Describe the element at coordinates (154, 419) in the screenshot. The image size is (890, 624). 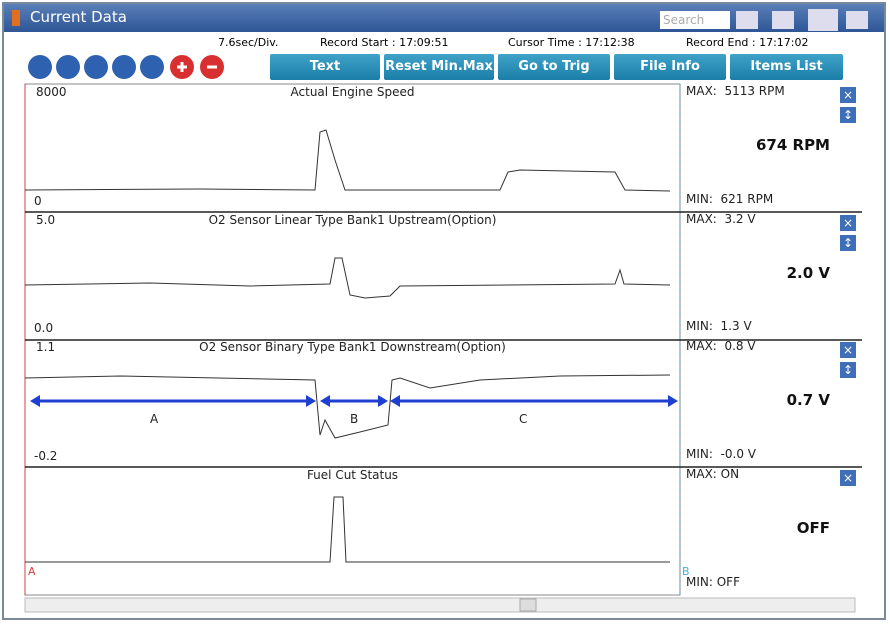
I see `annotation: A` at that location.